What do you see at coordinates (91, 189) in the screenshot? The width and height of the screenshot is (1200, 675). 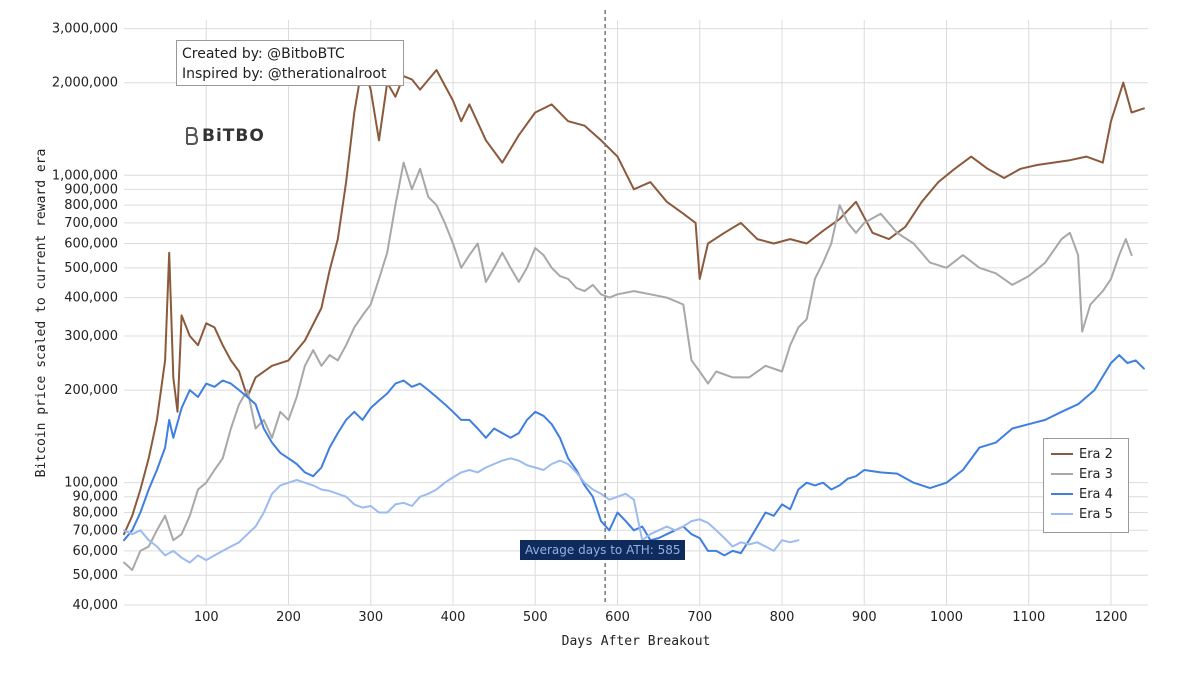 I see `y-tick-label: 900,000` at bounding box center [91, 189].